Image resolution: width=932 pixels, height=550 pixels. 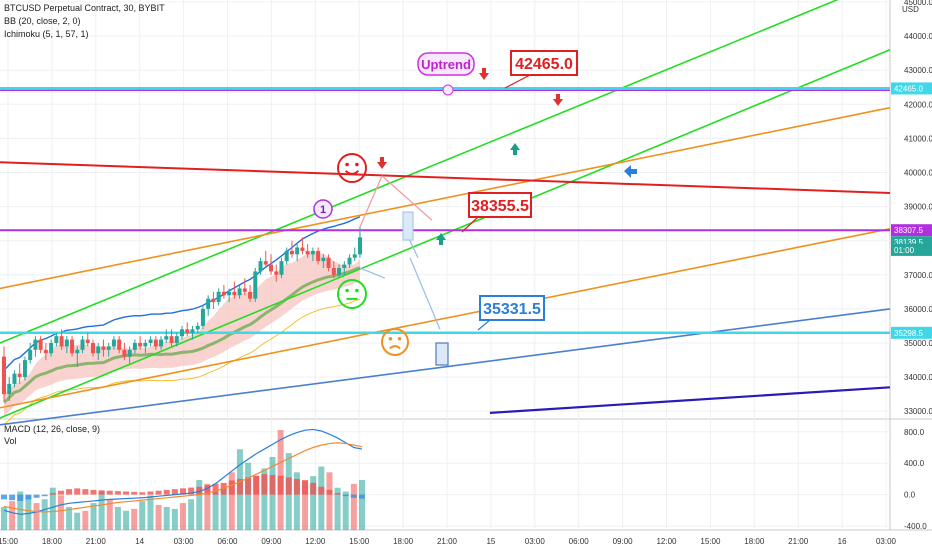 I want to click on callout-38355: 38355.5, so click(x=500, y=206).